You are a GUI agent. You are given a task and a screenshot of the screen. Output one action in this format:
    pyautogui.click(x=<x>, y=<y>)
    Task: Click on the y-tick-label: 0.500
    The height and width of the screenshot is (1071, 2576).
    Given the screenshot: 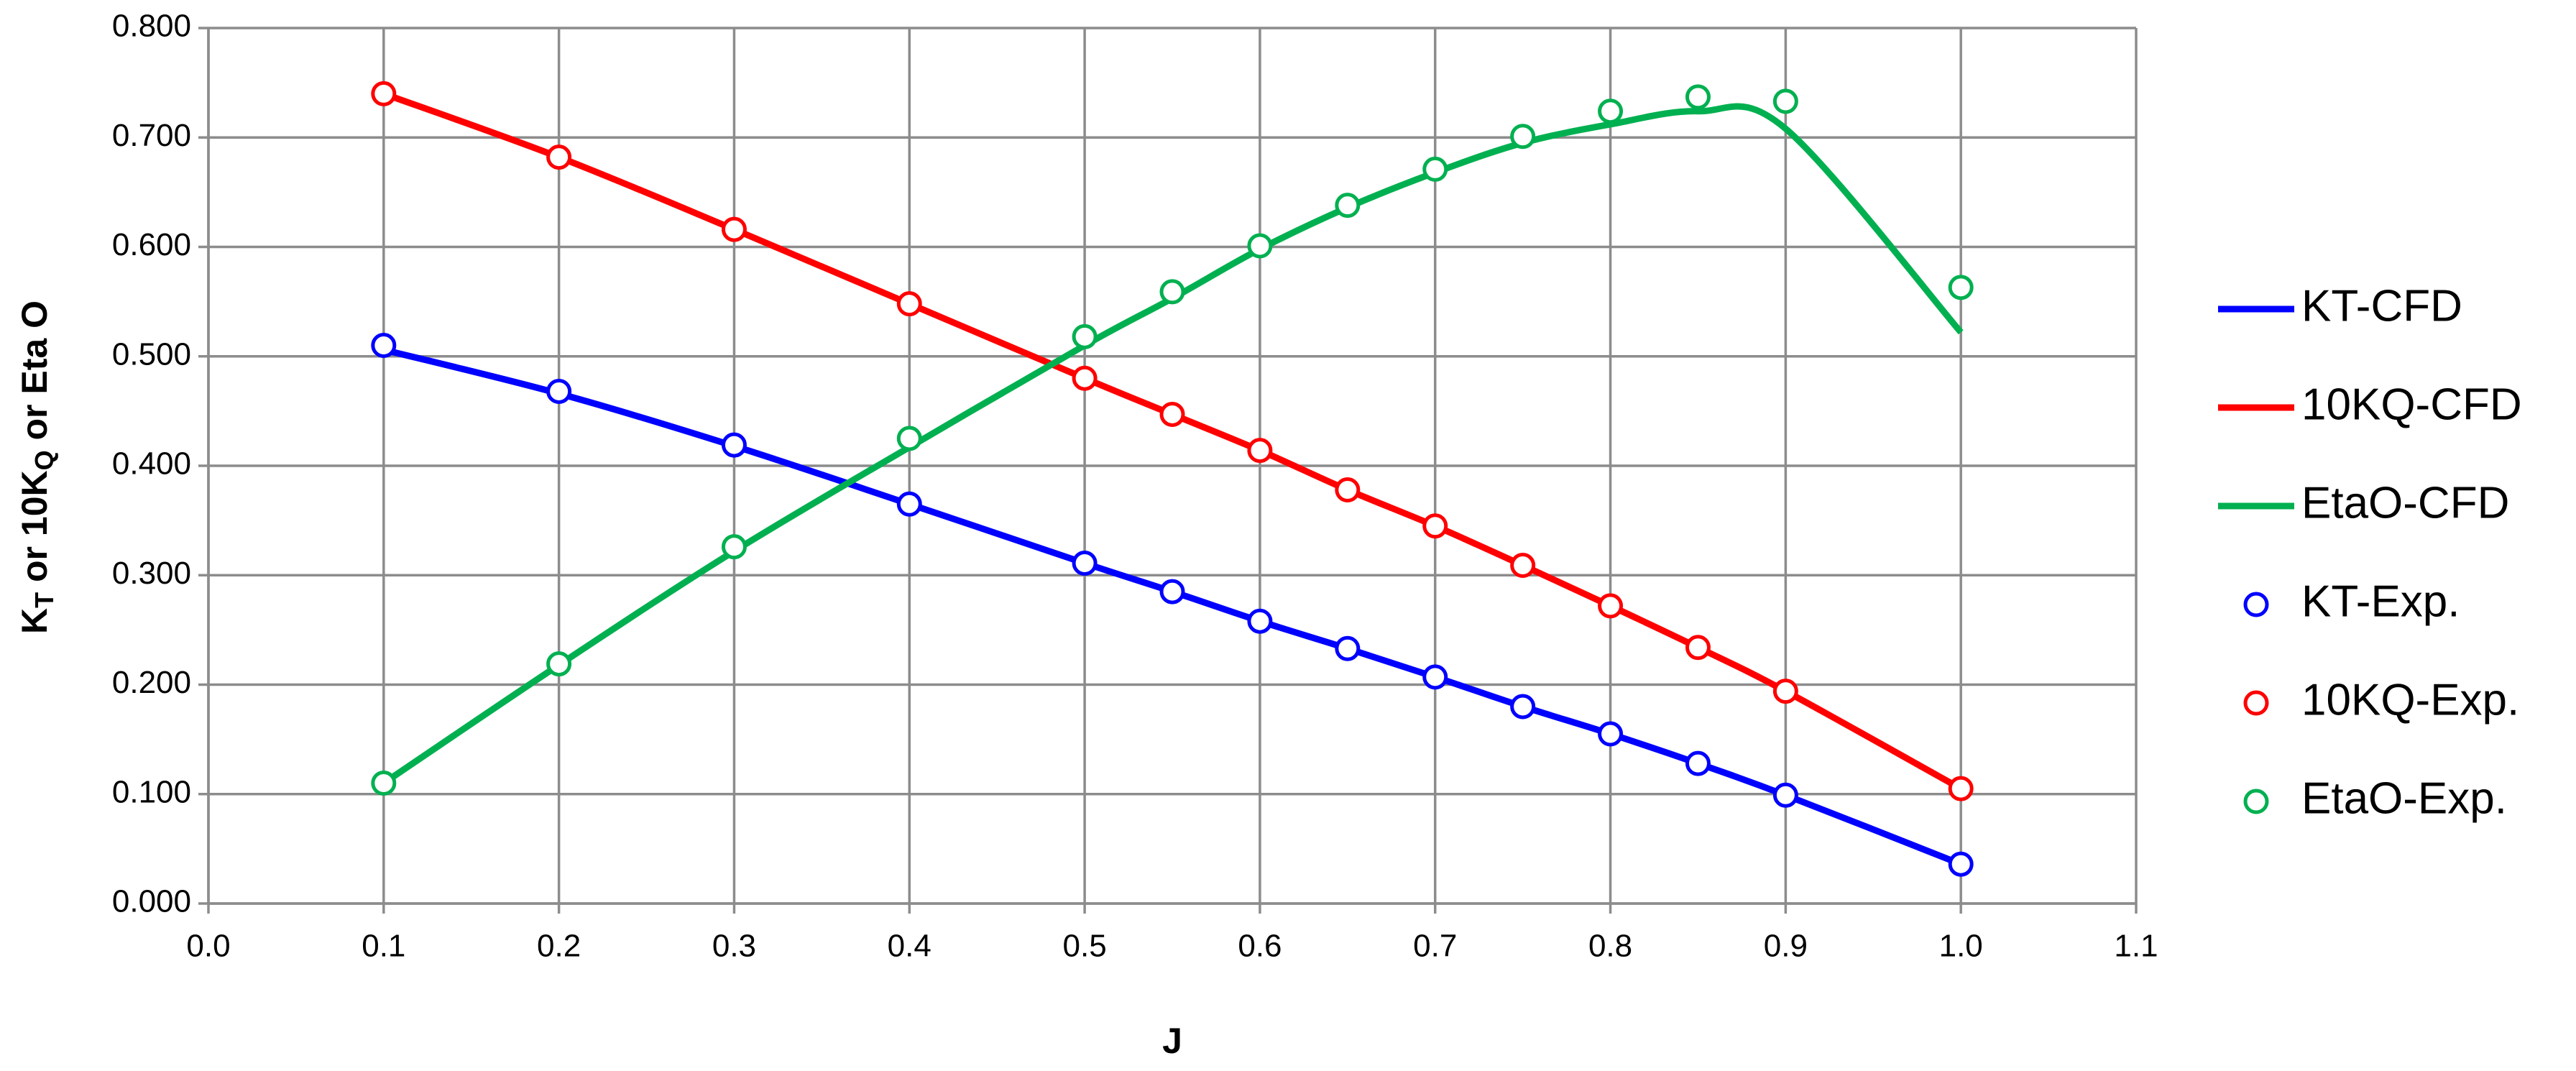 What is the action you would take?
    pyautogui.click(x=151, y=354)
    